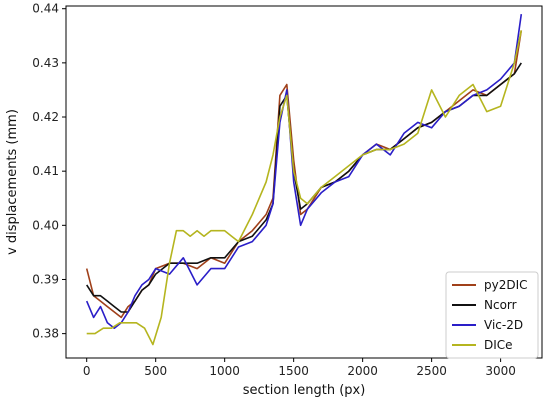 This screenshot has height=406, width=550. I want to click on legend-label: DICe, so click(498, 345).